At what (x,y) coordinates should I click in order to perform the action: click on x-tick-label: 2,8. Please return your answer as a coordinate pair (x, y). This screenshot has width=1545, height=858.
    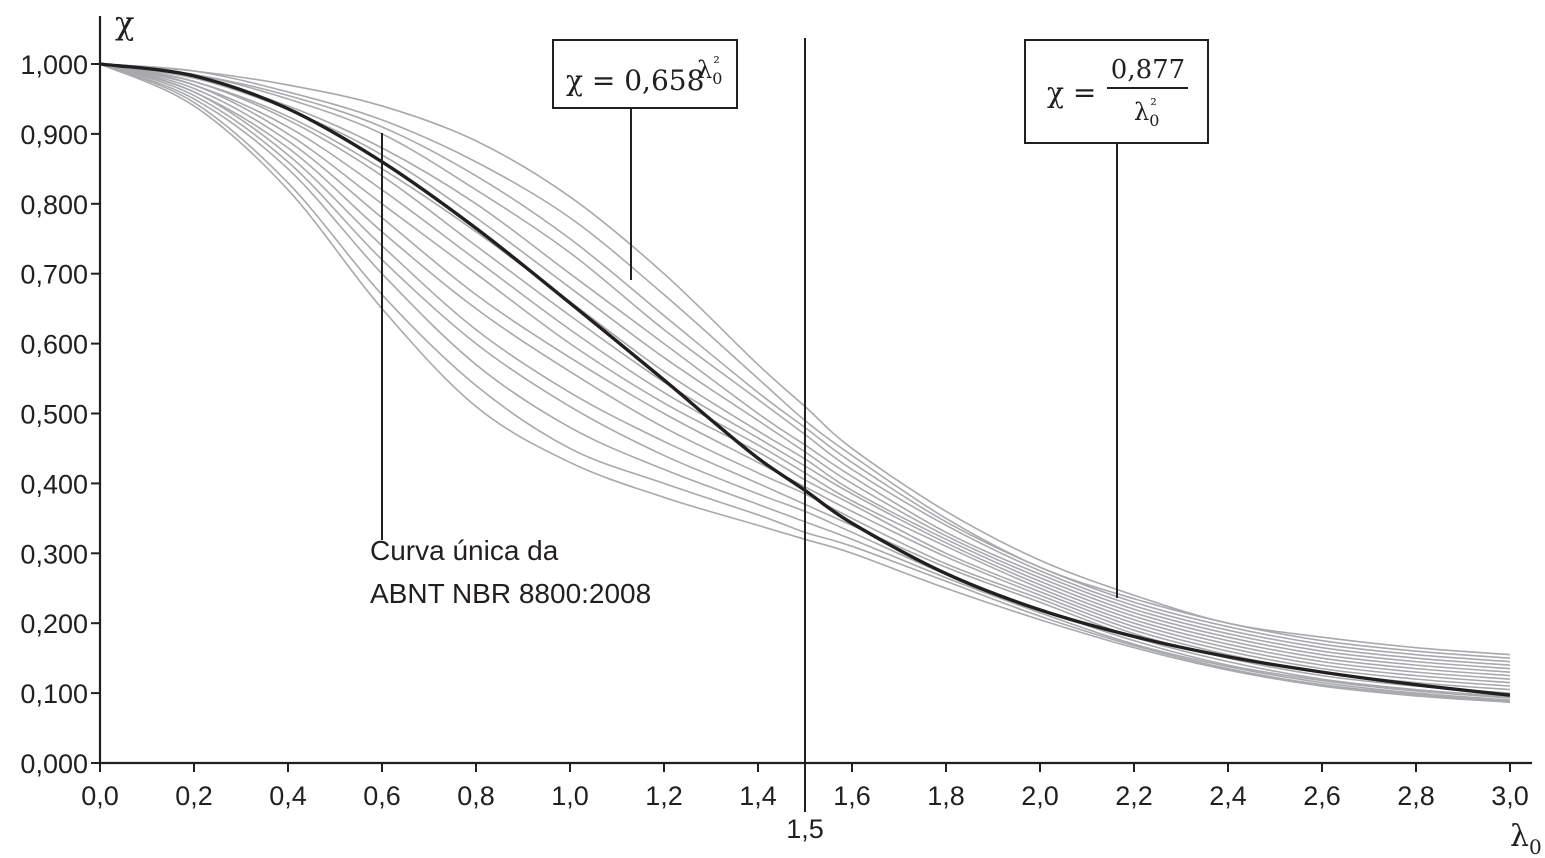
    Looking at the image, I should click on (1416, 796).